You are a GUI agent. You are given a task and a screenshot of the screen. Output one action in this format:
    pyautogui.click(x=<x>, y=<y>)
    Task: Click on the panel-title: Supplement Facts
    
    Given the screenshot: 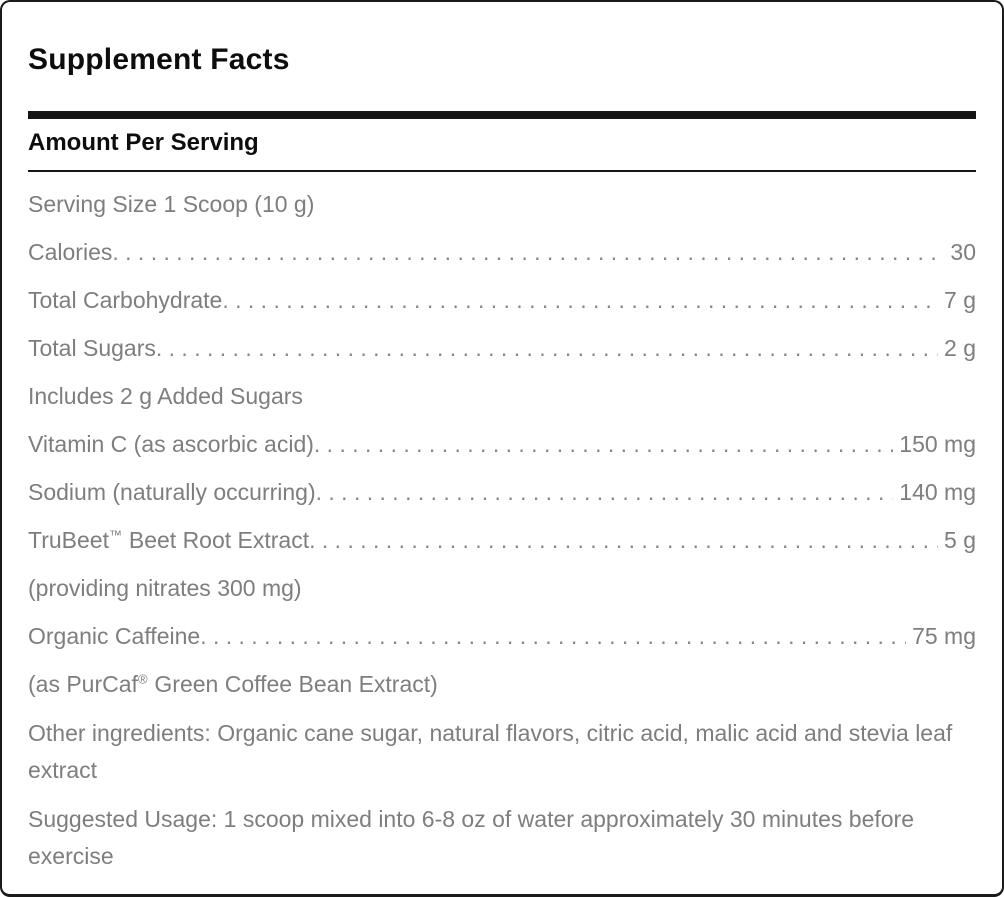 What is the action you would take?
    pyautogui.click(x=159, y=59)
    